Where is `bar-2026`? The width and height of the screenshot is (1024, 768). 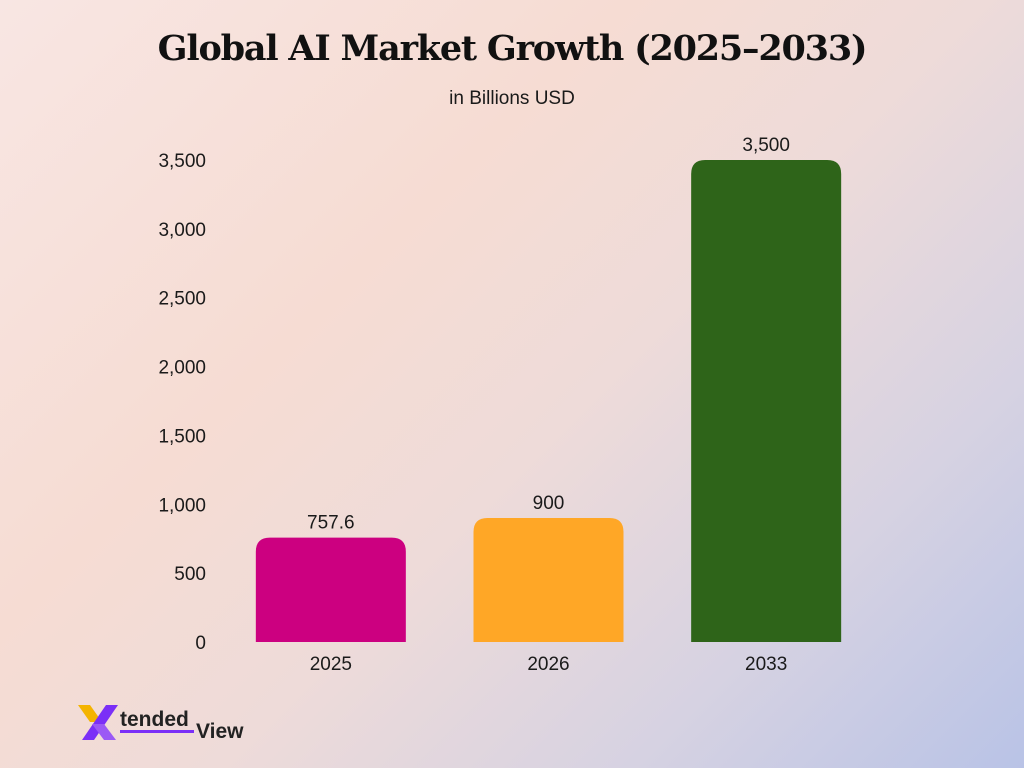 bar-2026 is located at coordinates (548, 580).